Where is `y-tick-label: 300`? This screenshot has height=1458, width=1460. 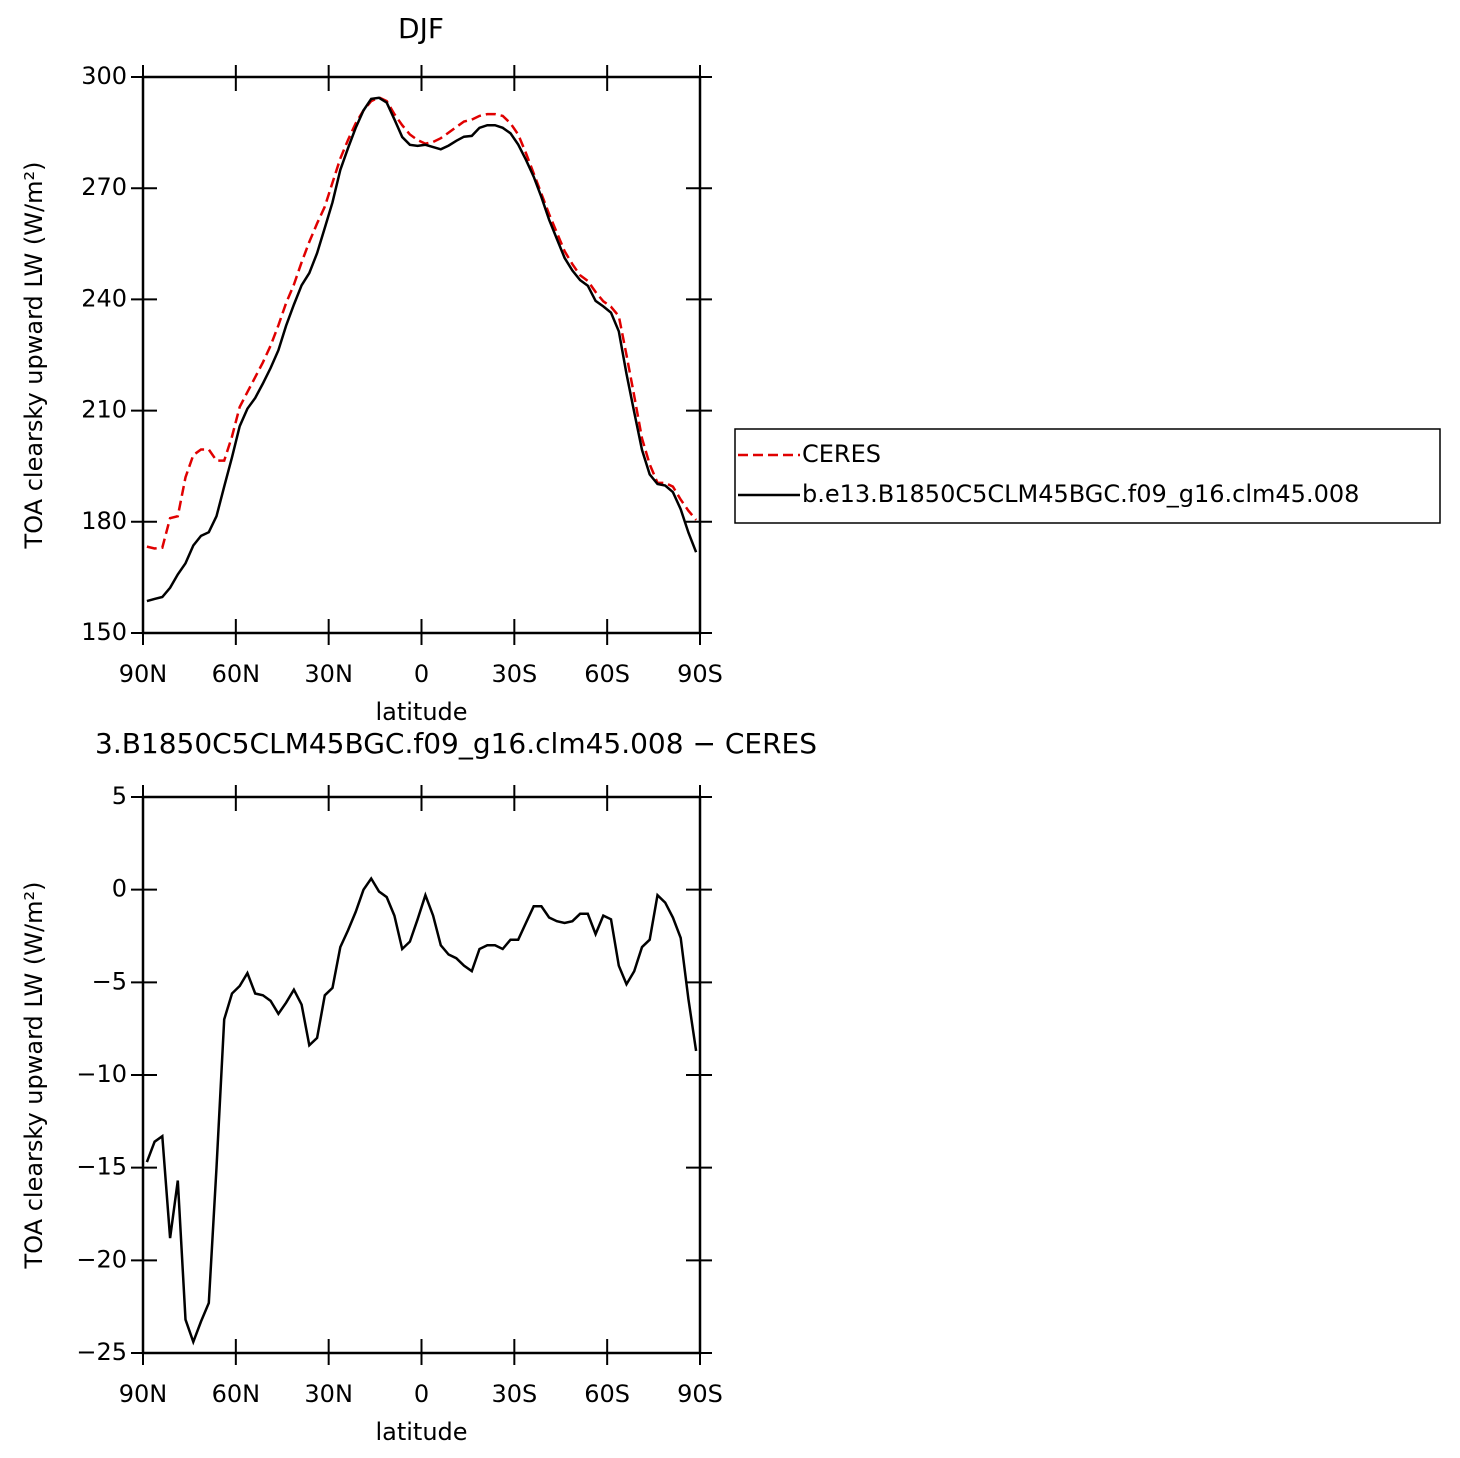
y-tick-label: 300 is located at coordinates (104, 76).